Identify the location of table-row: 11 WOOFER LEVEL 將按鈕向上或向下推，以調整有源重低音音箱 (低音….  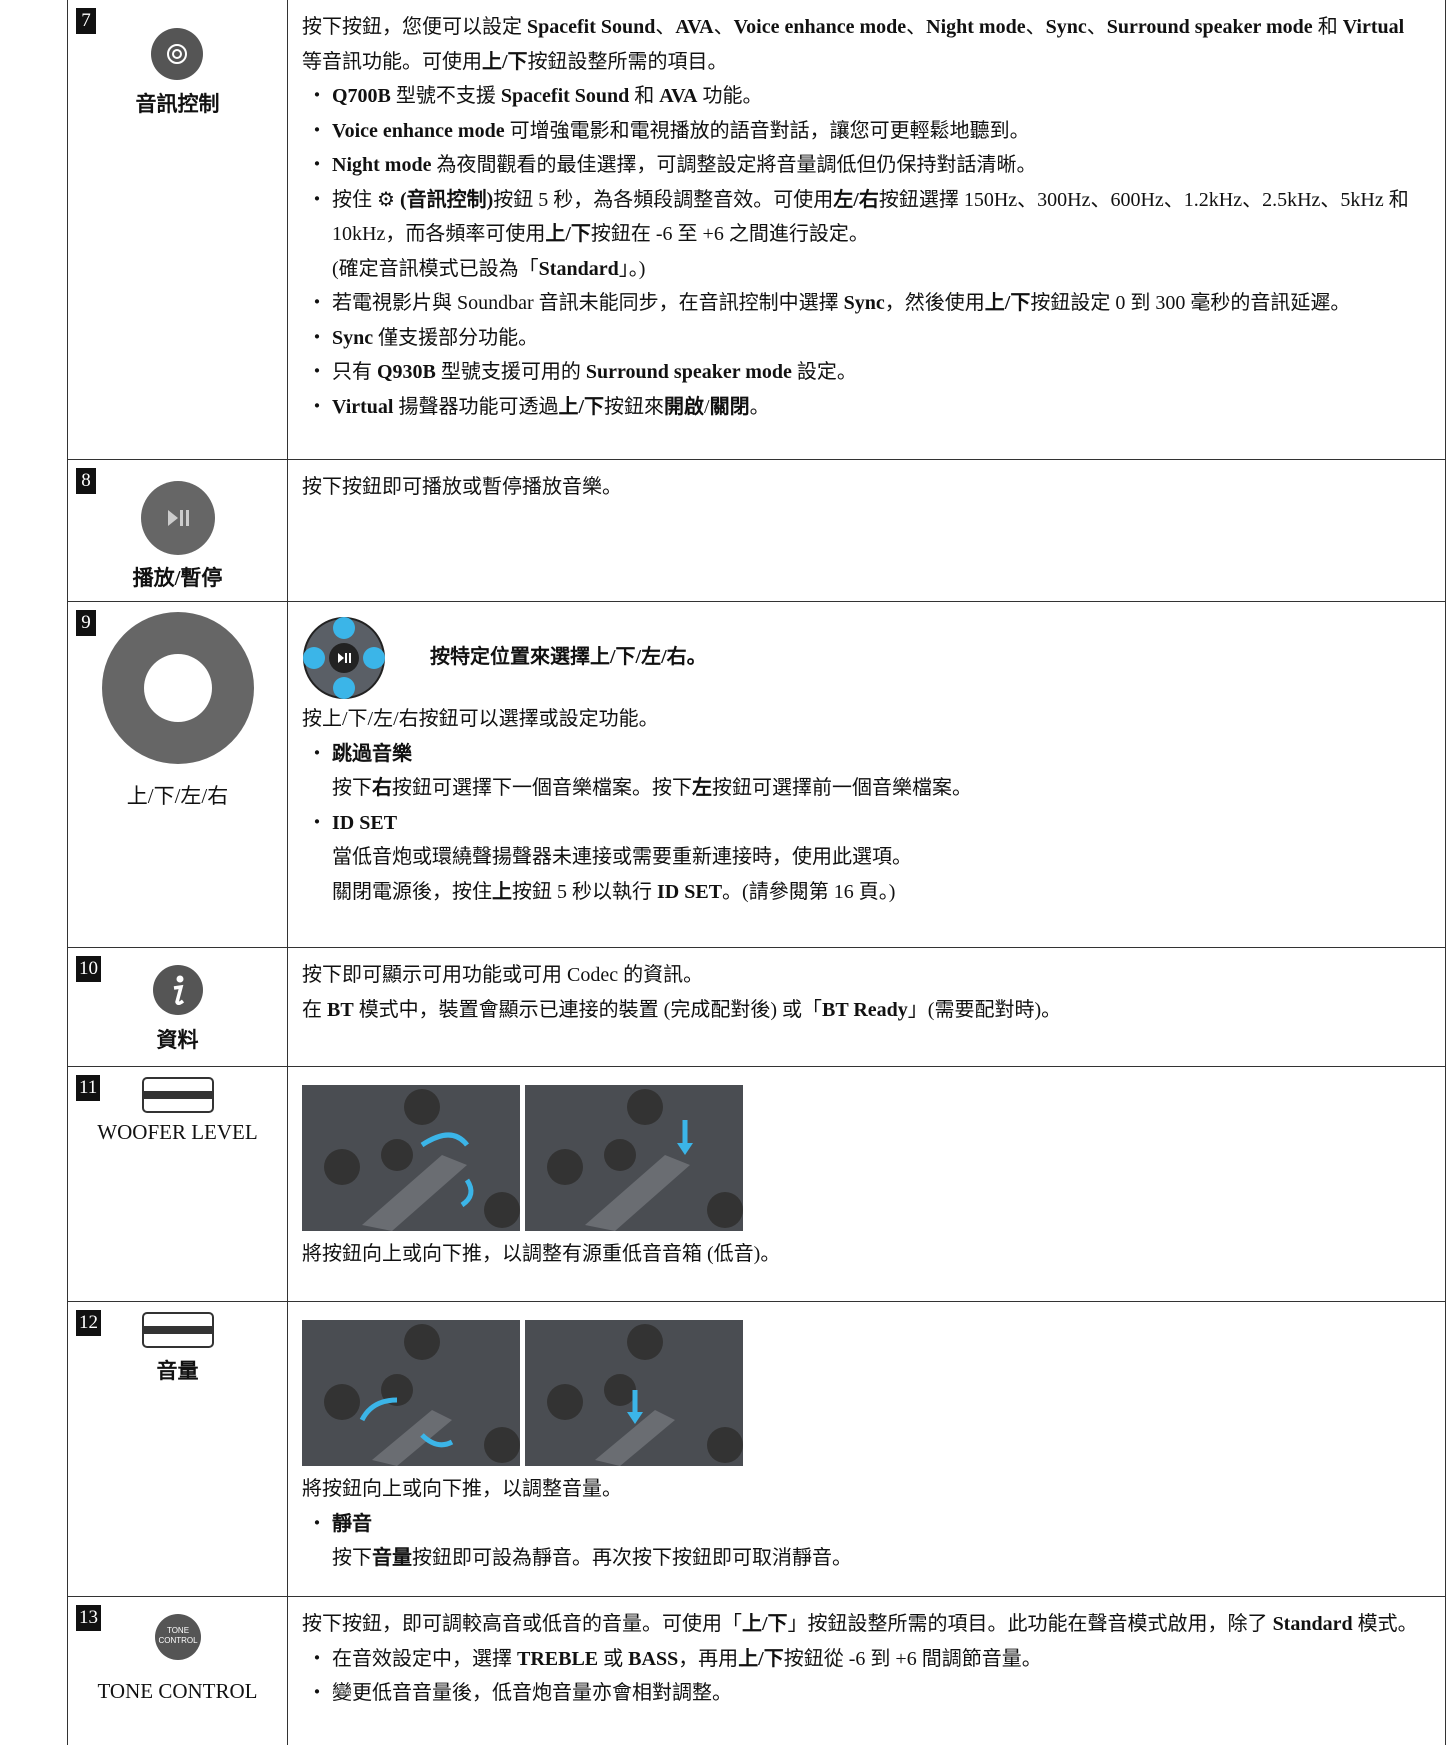
(756, 1184).